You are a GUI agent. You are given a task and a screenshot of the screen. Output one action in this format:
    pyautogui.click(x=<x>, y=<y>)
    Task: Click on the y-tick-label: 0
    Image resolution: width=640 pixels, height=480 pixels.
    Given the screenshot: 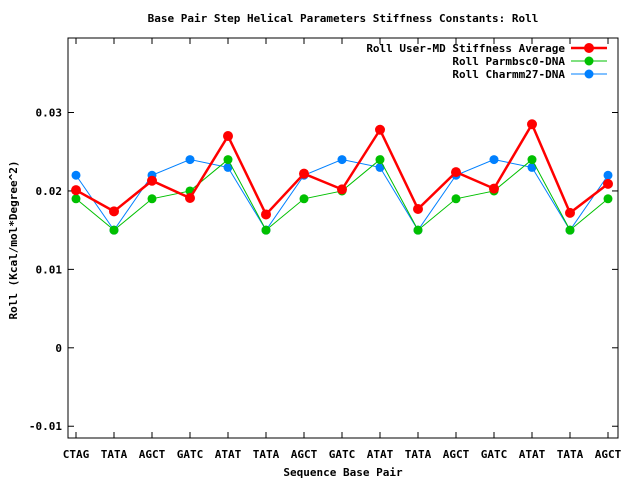 What is the action you would take?
    pyautogui.click(x=58, y=348)
    